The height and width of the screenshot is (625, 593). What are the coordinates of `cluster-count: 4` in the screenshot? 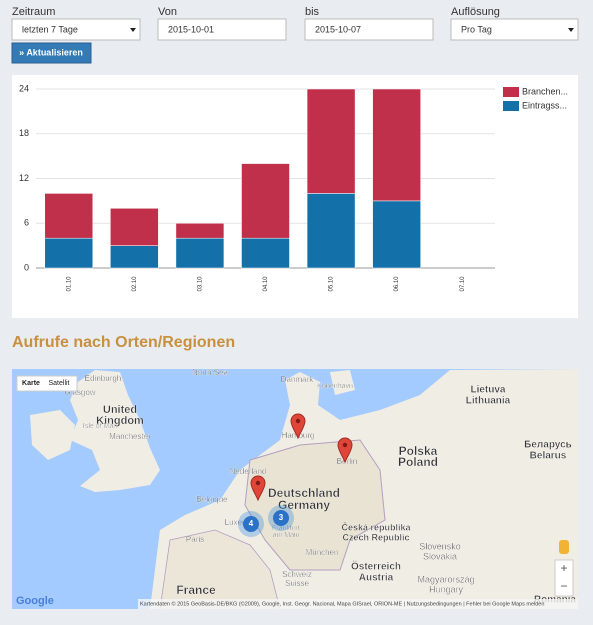 It's located at (251, 523).